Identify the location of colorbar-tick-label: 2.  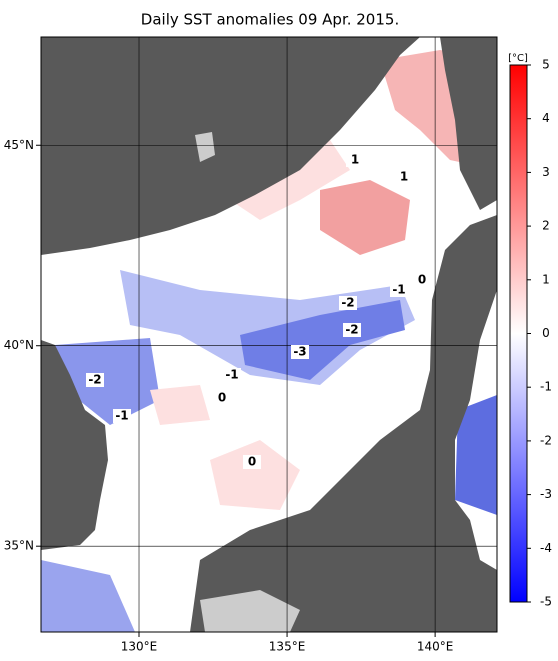
(546, 226).